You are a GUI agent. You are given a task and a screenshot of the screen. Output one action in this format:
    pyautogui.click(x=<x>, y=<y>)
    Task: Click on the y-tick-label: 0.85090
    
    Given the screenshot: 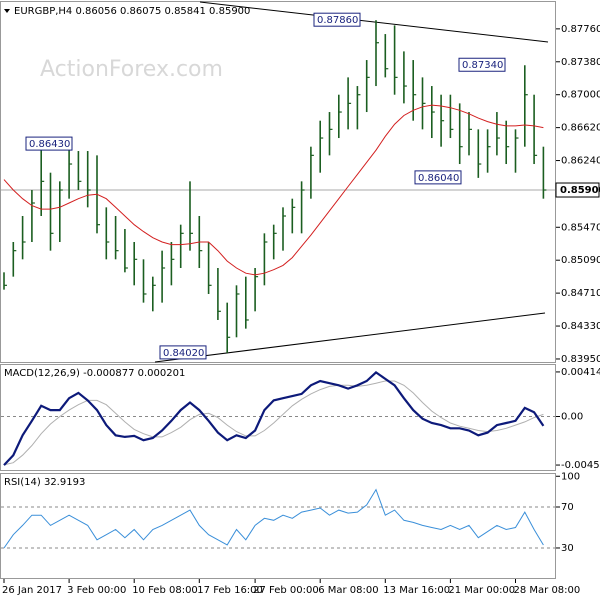 What is the action you would take?
    pyautogui.click(x=580, y=260)
    